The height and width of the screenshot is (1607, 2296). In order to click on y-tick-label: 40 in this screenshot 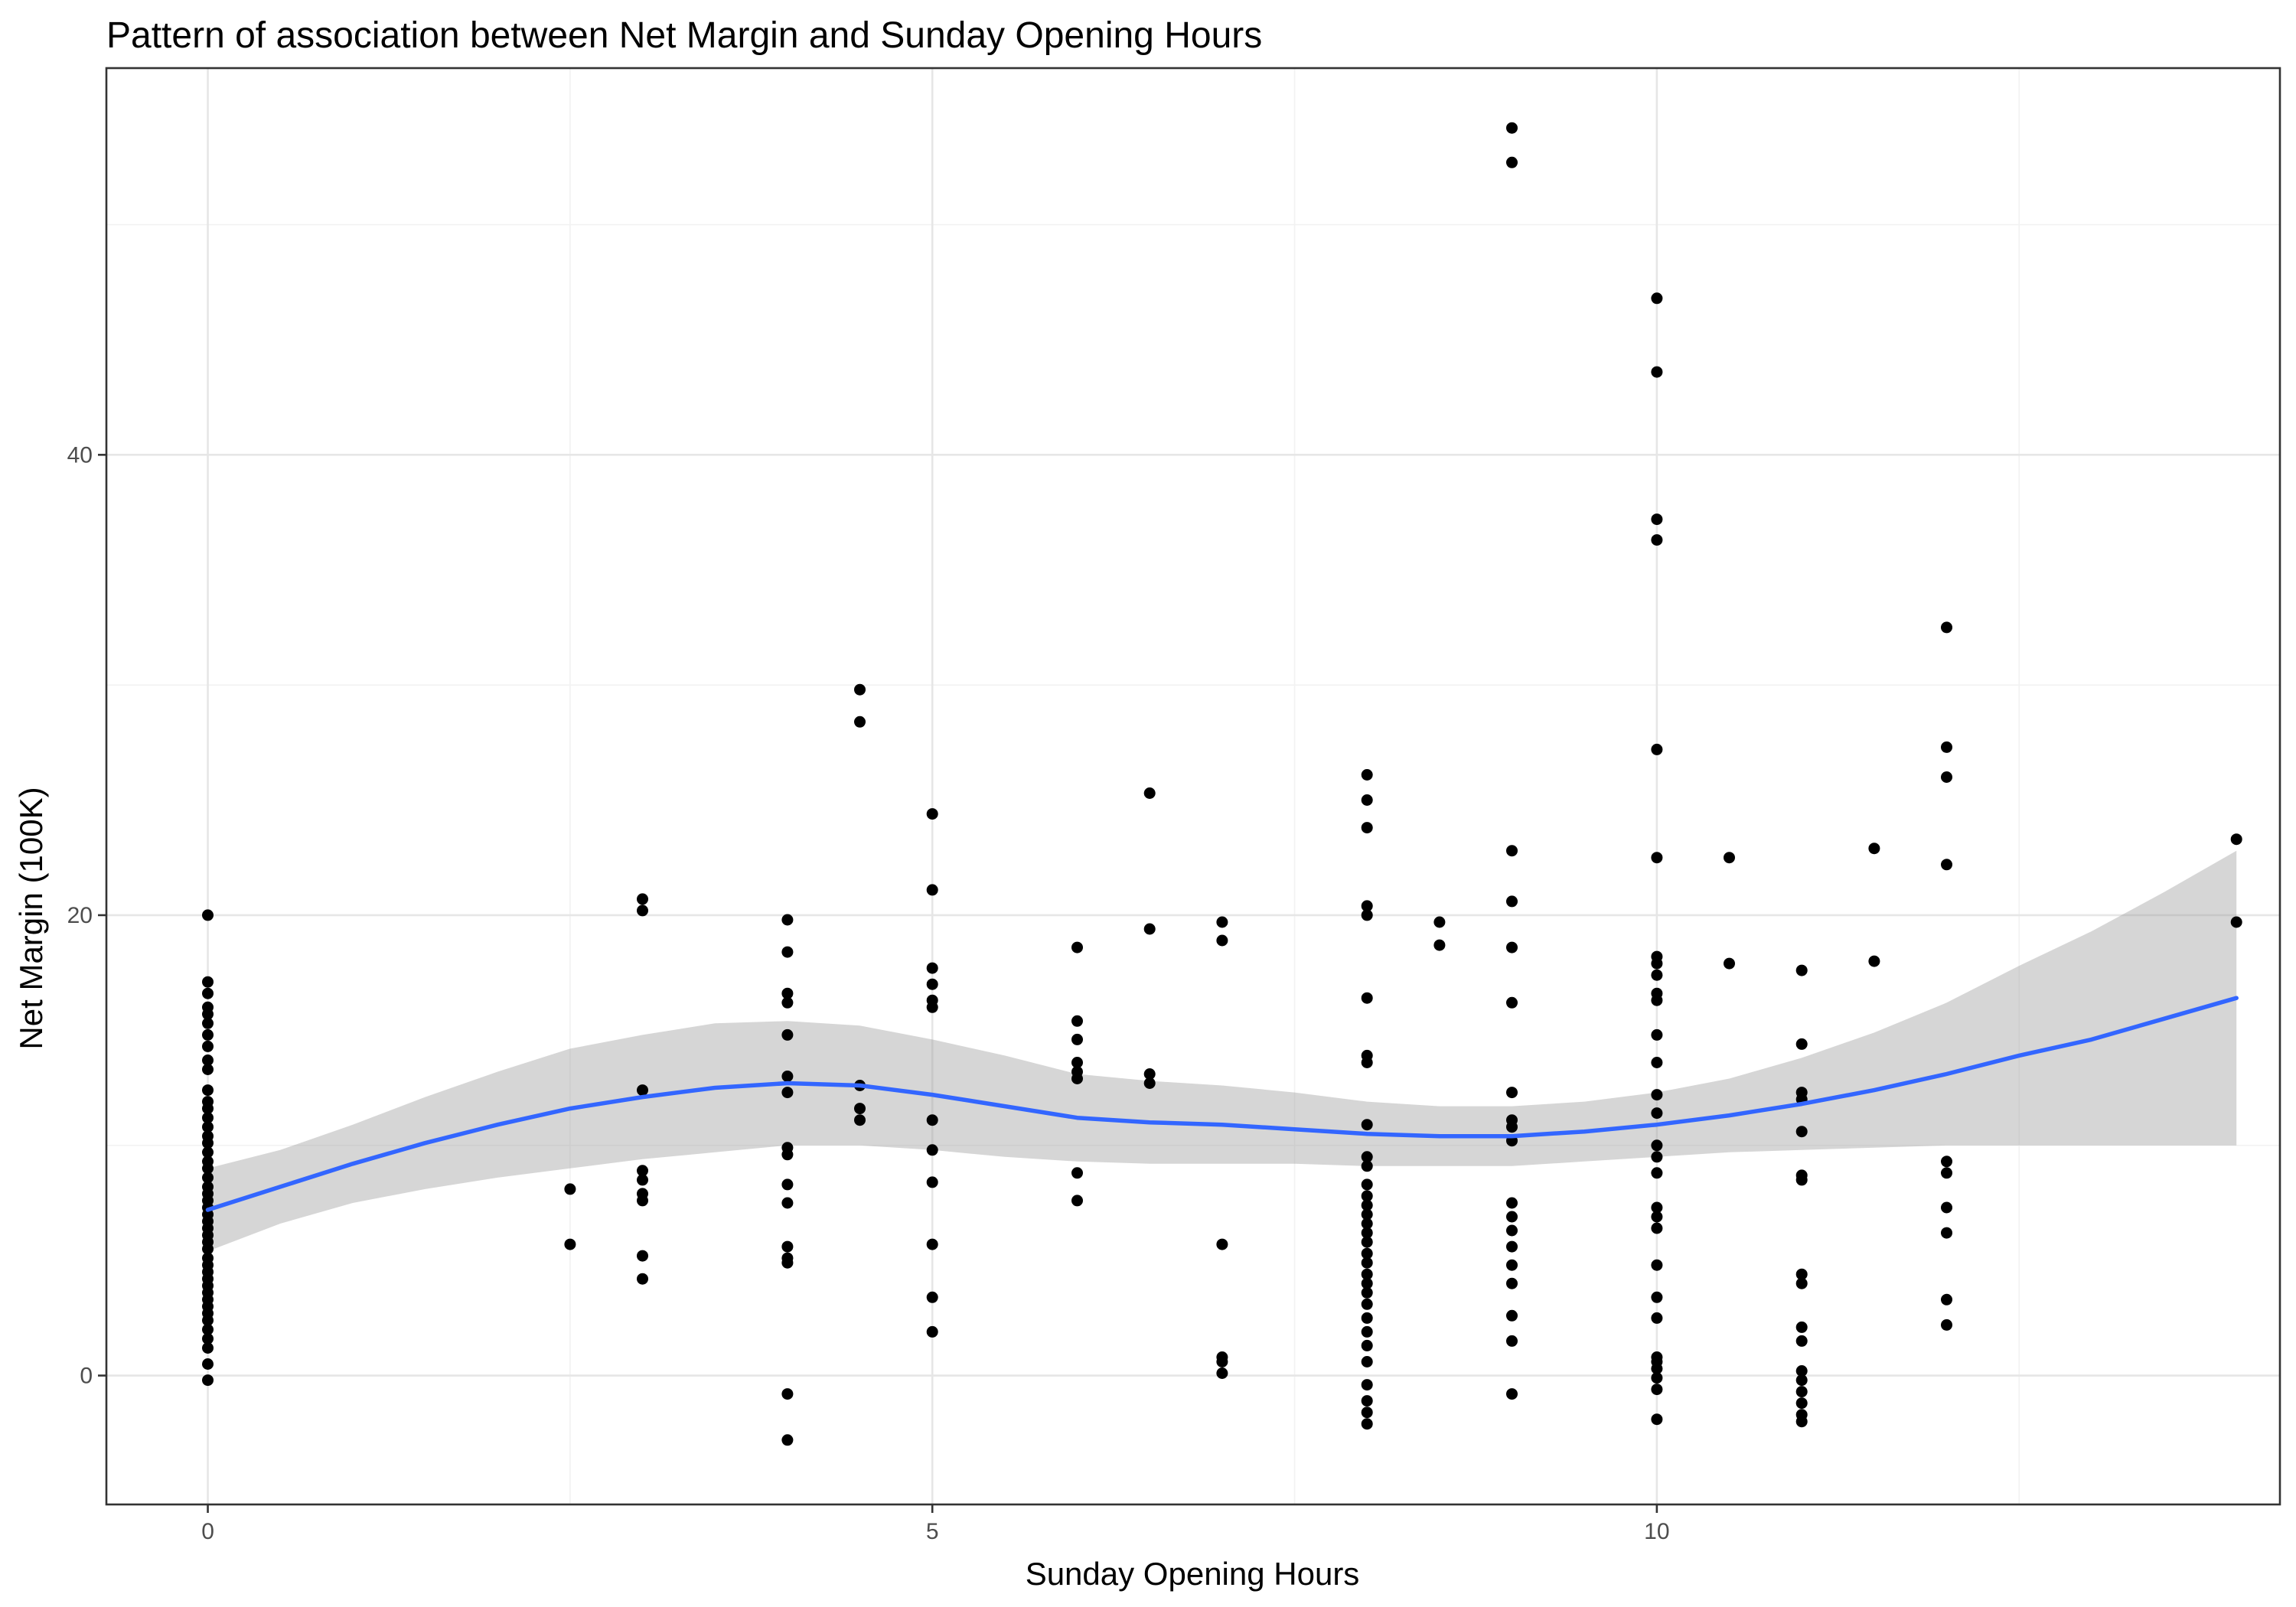, I will do `click(80, 455)`.